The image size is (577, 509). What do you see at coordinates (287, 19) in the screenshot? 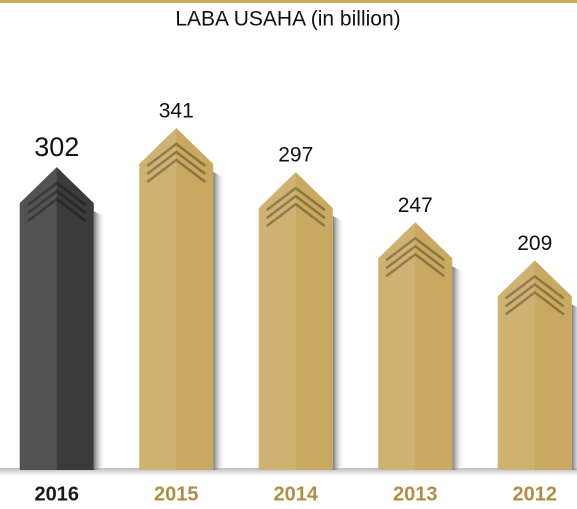
I see `chart-title: LABA USAHA (in billion)` at bounding box center [287, 19].